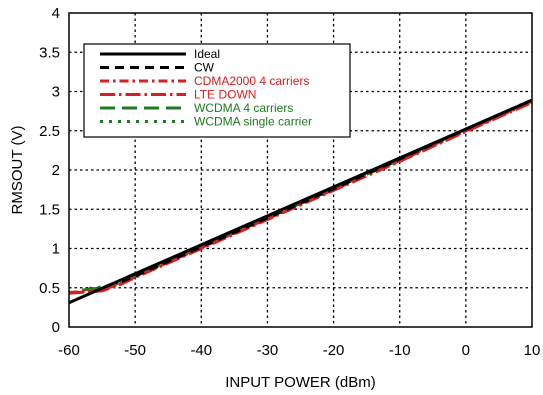  Describe the element at coordinates (207, 54) in the screenshot. I see `legend-label: Ideal` at that location.